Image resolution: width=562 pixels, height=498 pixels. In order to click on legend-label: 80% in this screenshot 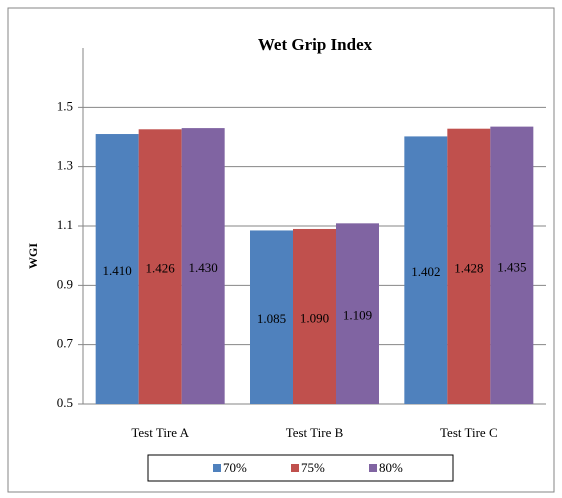, I will do `click(391, 467)`.